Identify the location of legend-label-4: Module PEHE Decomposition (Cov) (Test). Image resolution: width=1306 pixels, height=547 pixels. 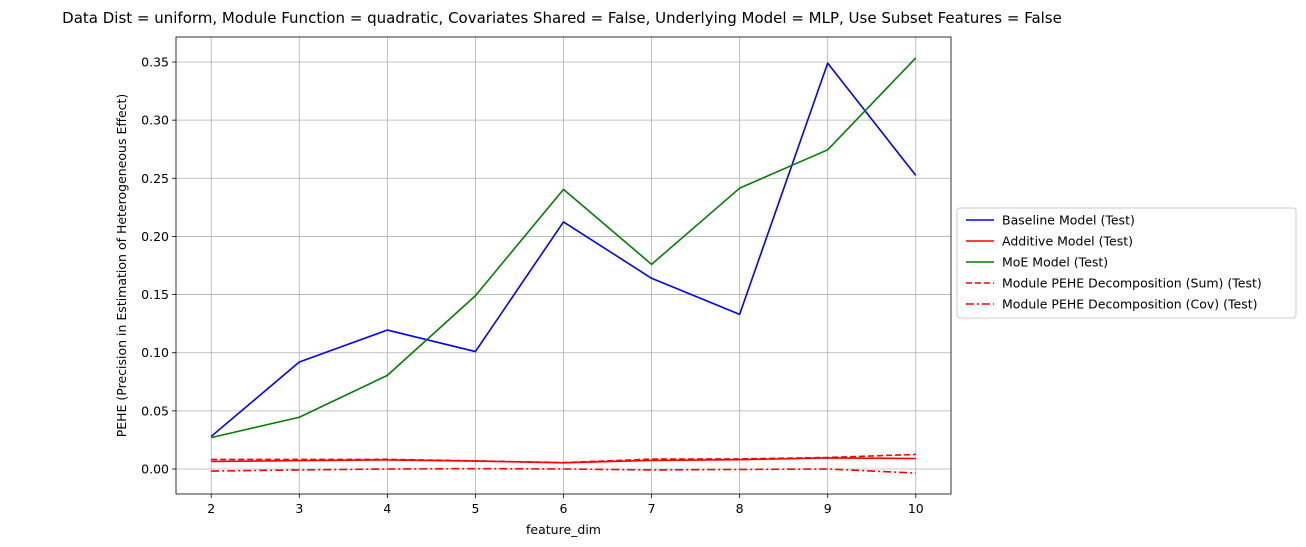
(1130, 304).